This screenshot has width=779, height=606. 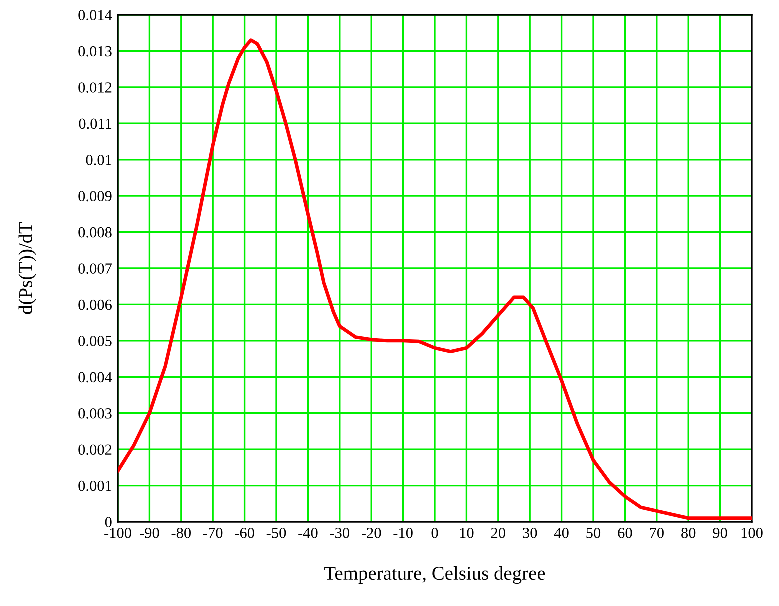 I want to click on x-tick-label: 90, so click(x=720, y=533).